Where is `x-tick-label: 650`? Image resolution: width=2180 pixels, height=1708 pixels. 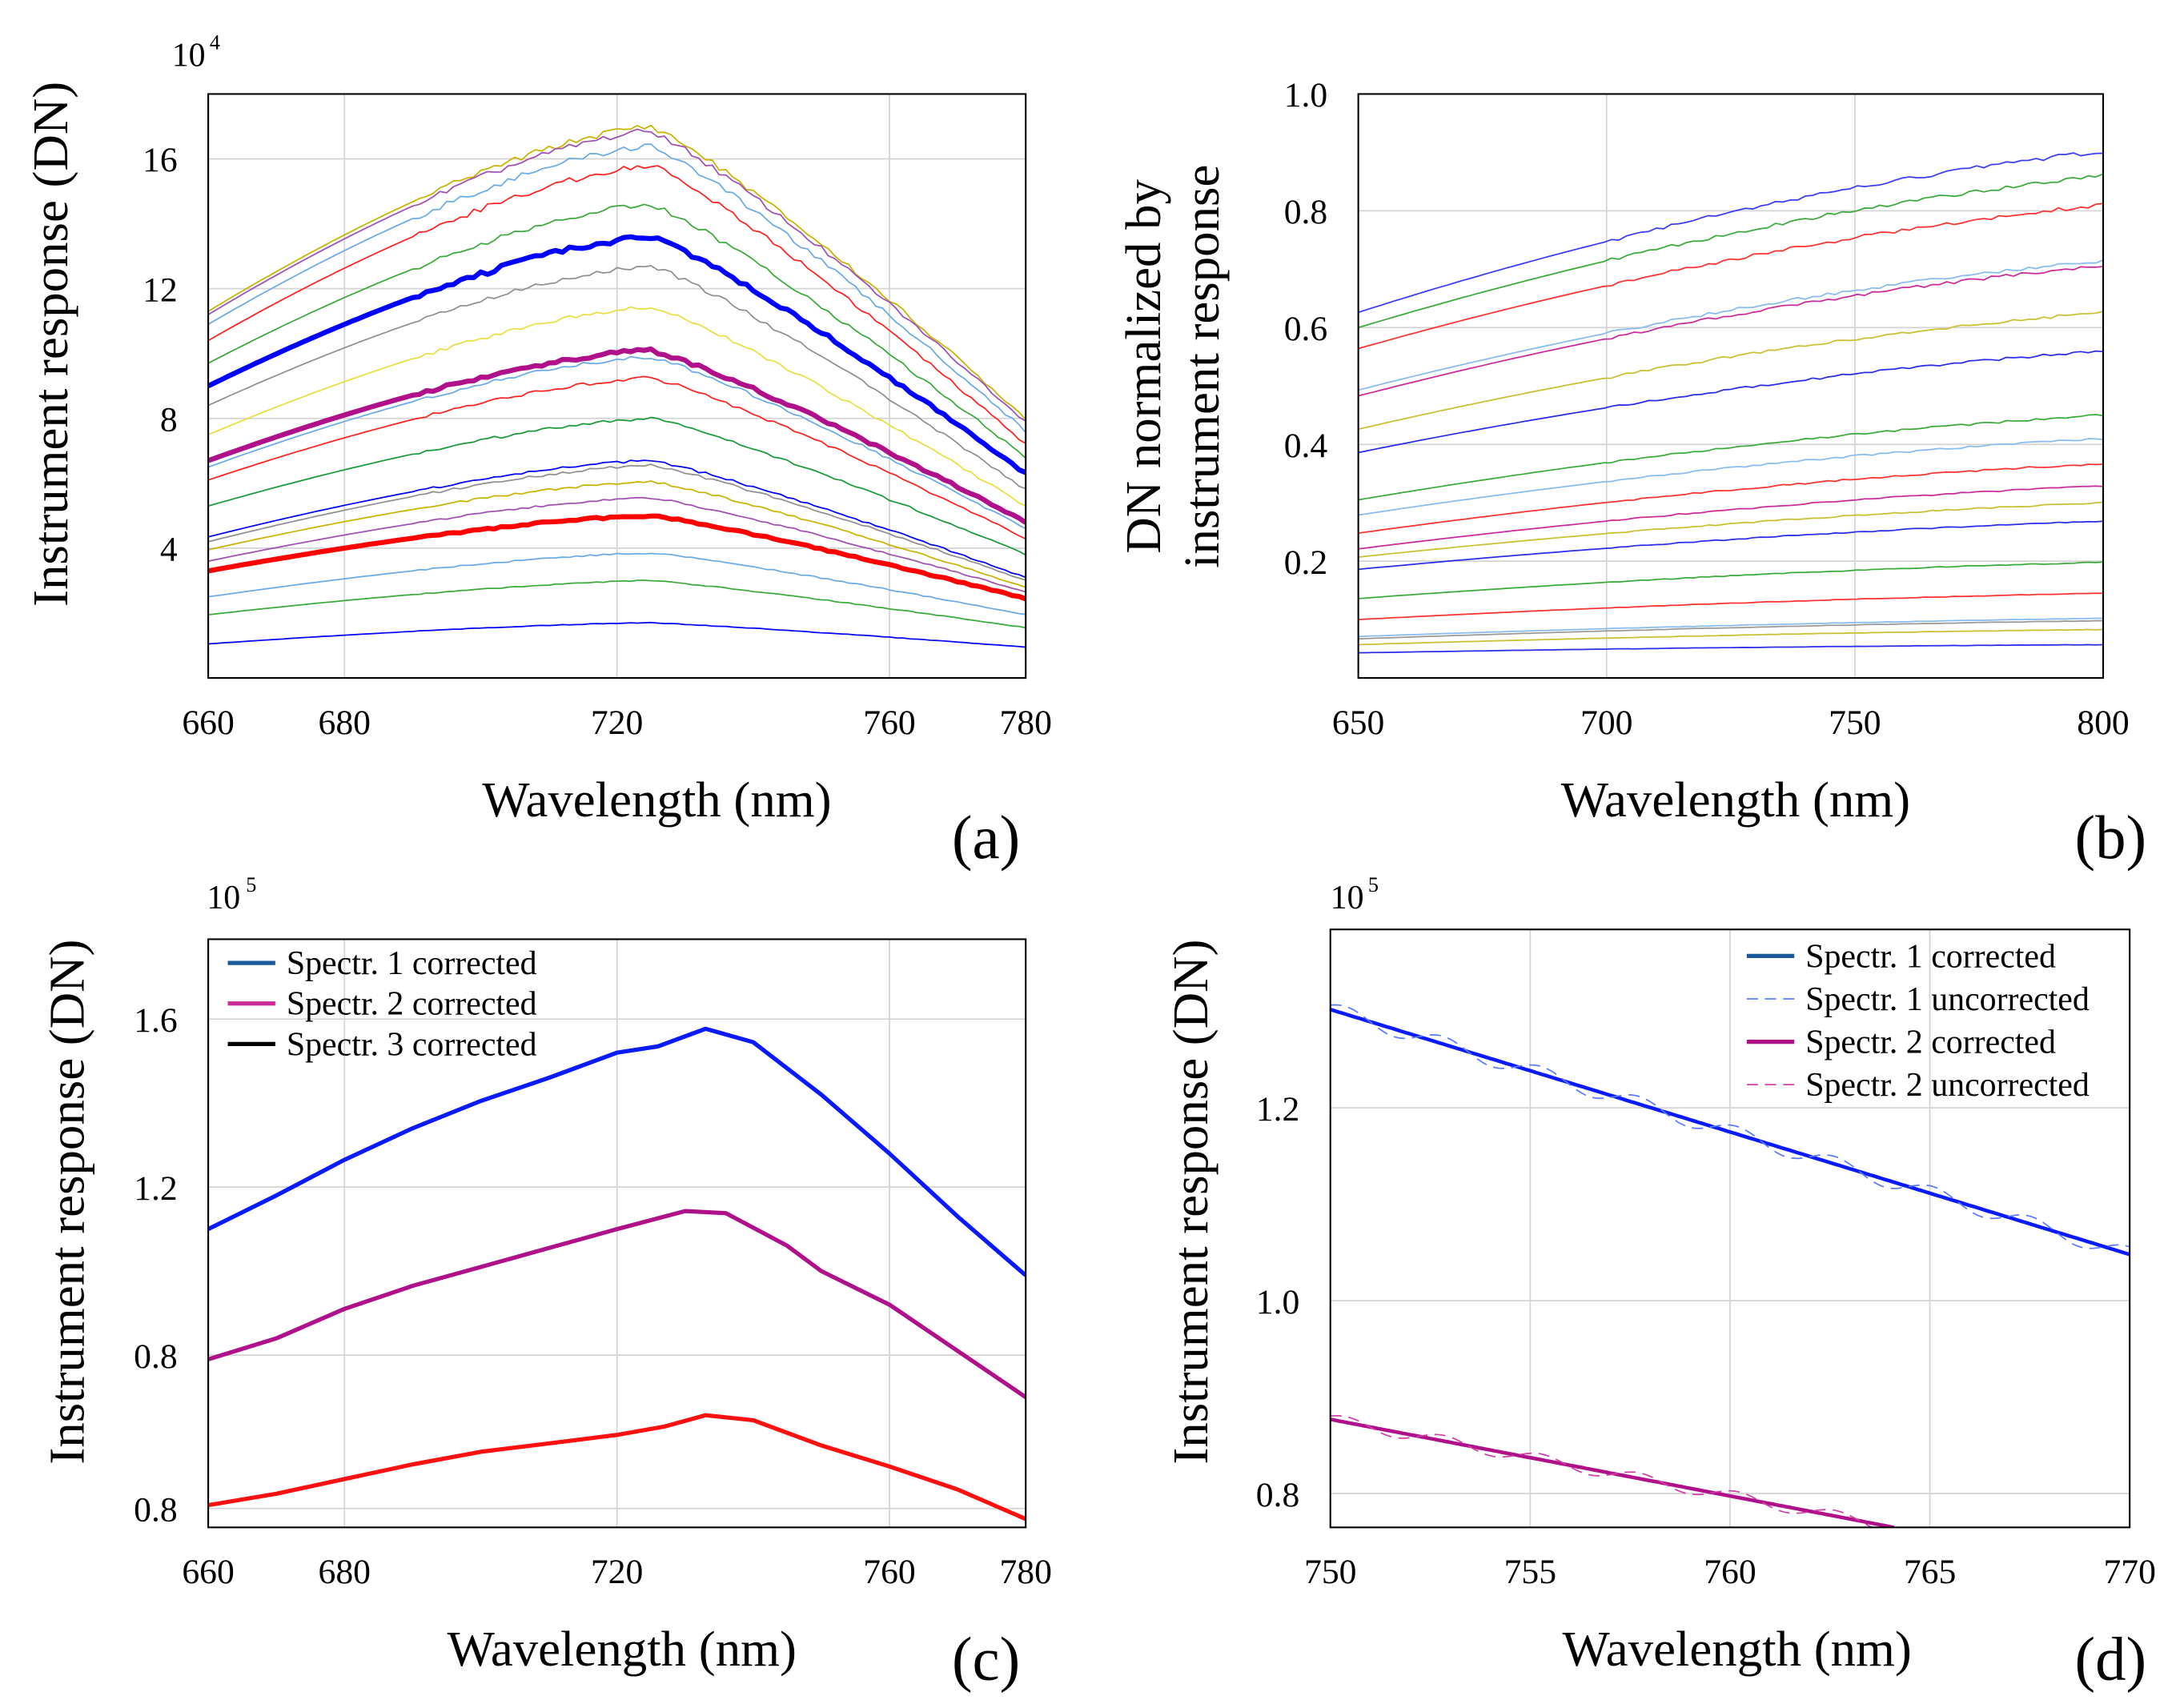
x-tick-label: 650 is located at coordinates (1358, 723).